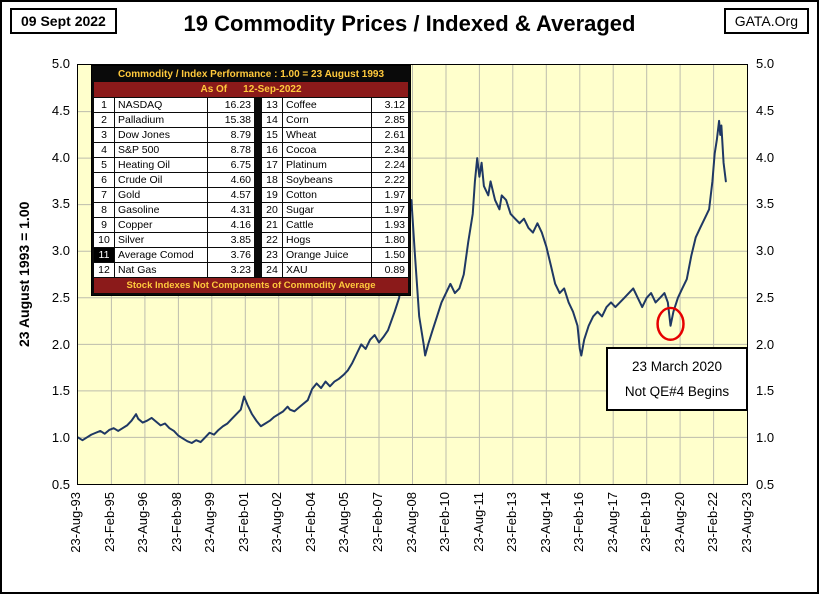 Image resolution: width=819 pixels, height=594 pixels. What do you see at coordinates (104, 105) in the screenshot?
I see `rank-cell: 1` at bounding box center [104, 105].